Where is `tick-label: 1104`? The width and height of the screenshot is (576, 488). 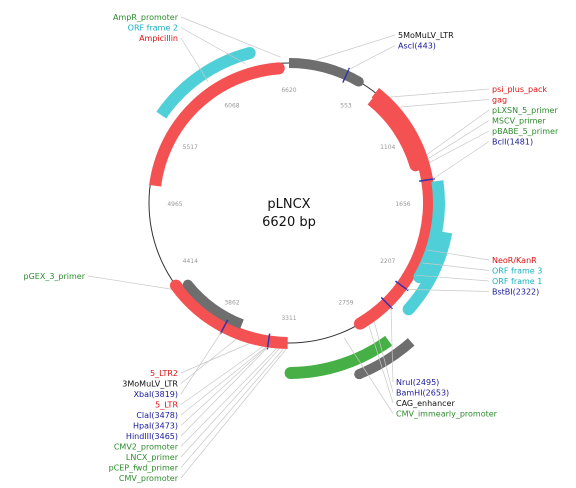
tick-label: 1104 is located at coordinates (387, 147).